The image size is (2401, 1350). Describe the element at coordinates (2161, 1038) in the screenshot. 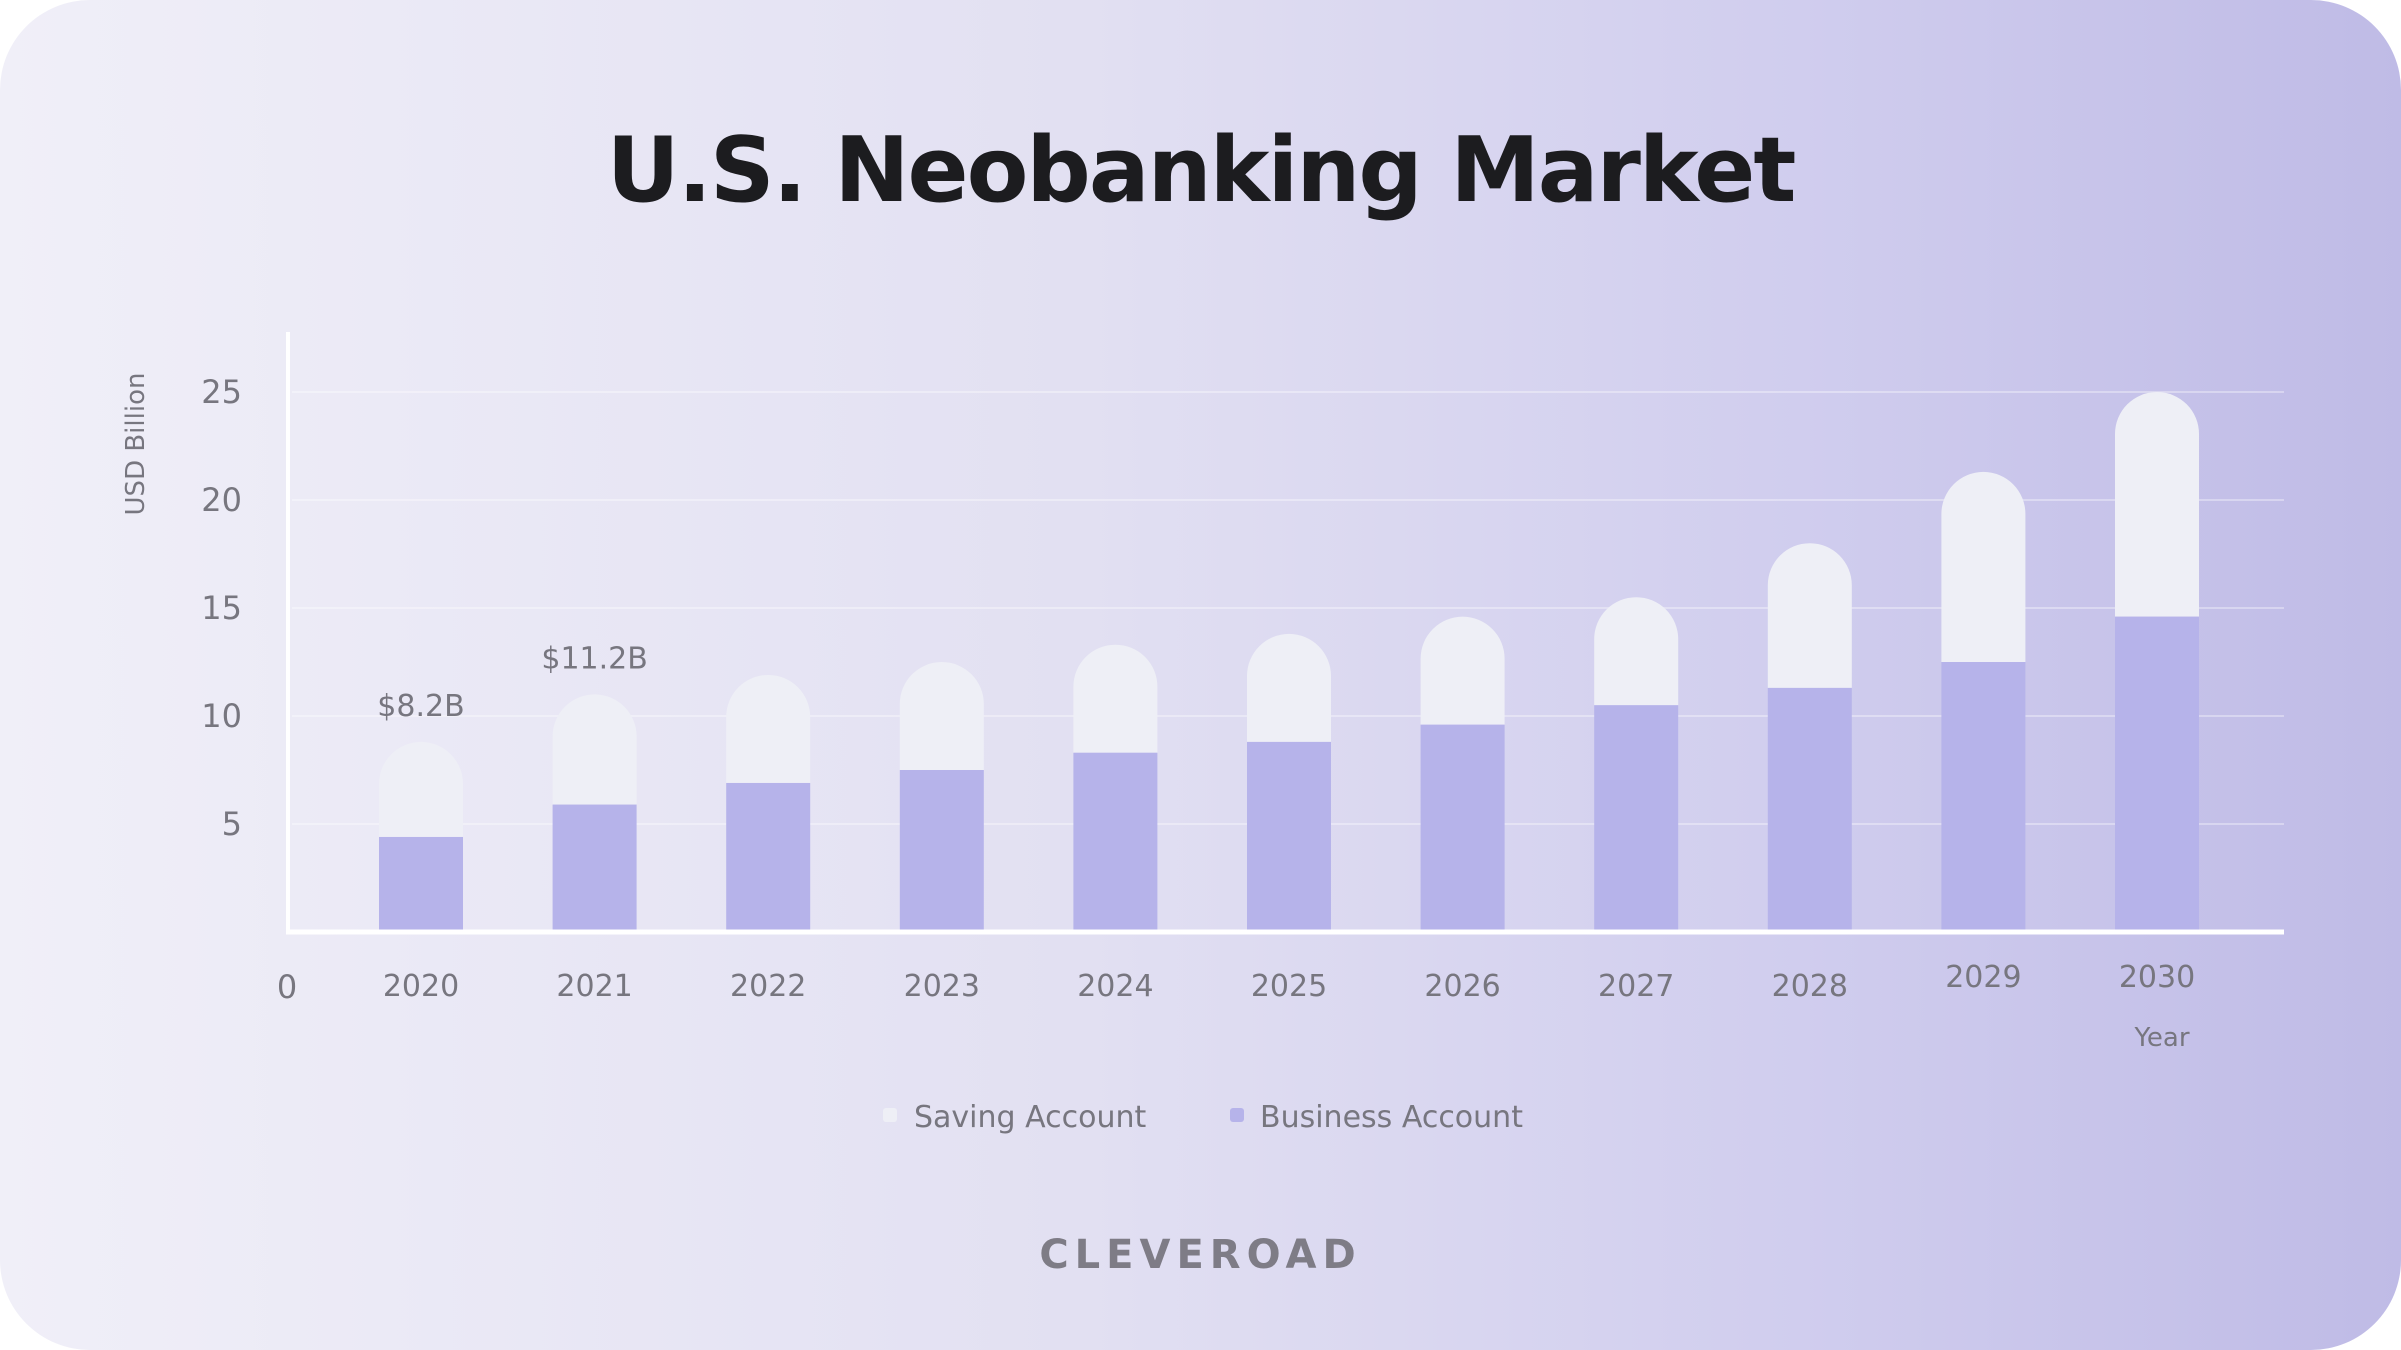

I see `x-axis-title: Year` at that location.